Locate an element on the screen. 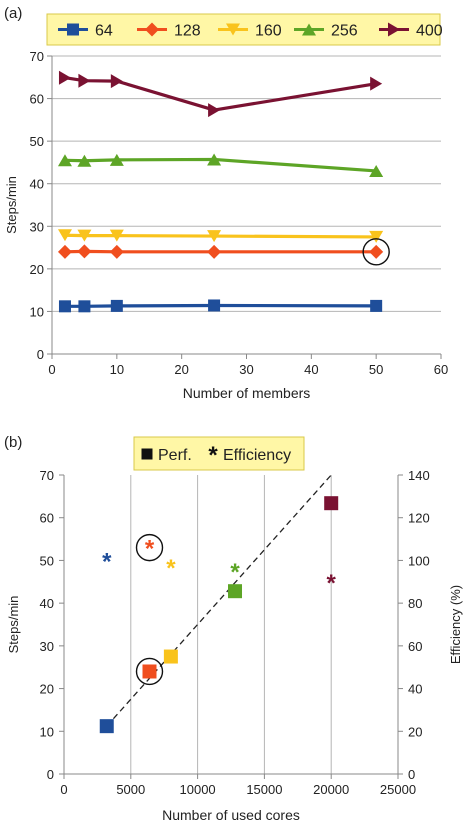 The height and width of the screenshot is (828, 474). x-tick-label: 60 is located at coordinates (441, 369).